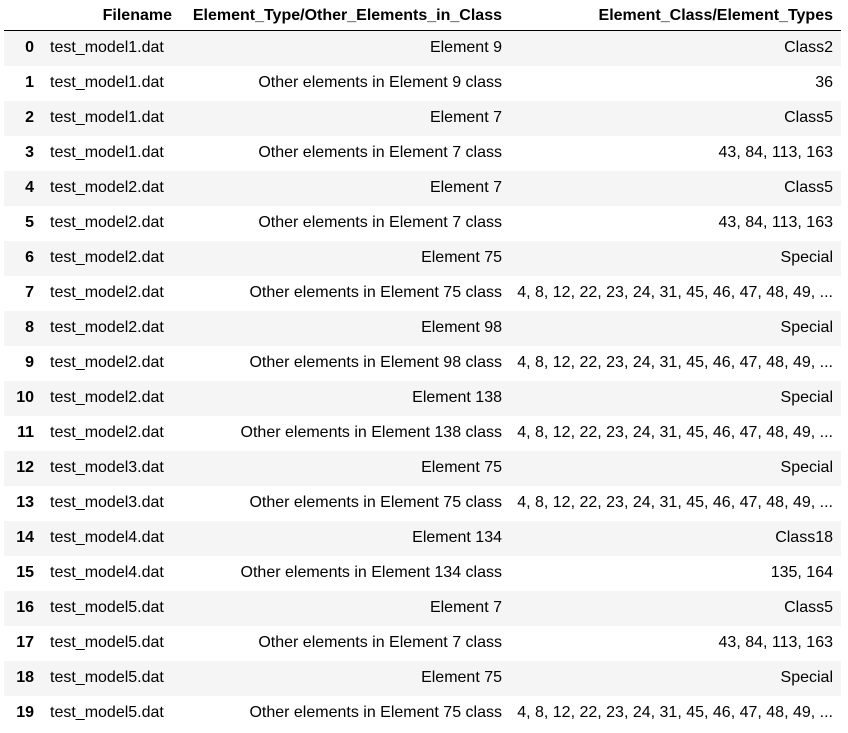 The height and width of the screenshot is (733, 848). What do you see at coordinates (29, 327) in the screenshot?
I see `row-index: 8` at bounding box center [29, 327].